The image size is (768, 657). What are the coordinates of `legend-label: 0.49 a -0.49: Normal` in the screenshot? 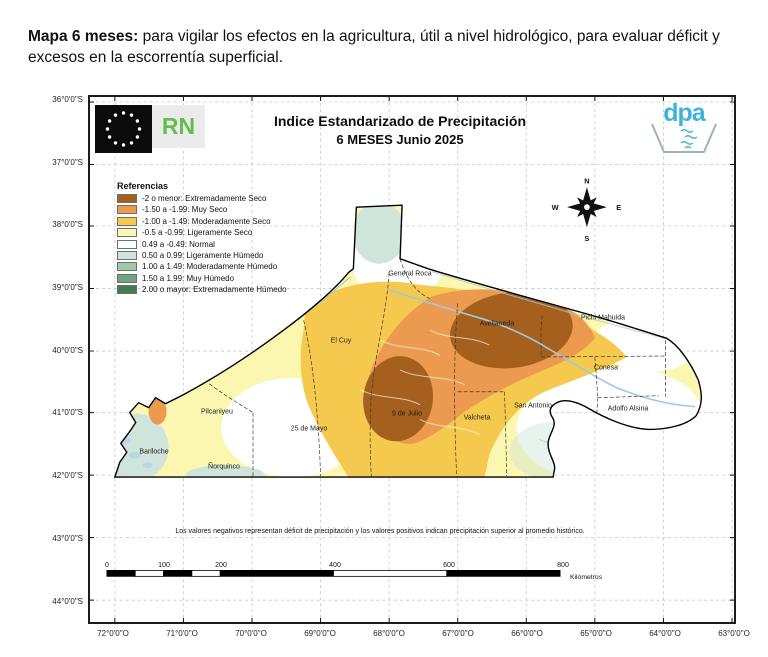 It's located at (178, 244).